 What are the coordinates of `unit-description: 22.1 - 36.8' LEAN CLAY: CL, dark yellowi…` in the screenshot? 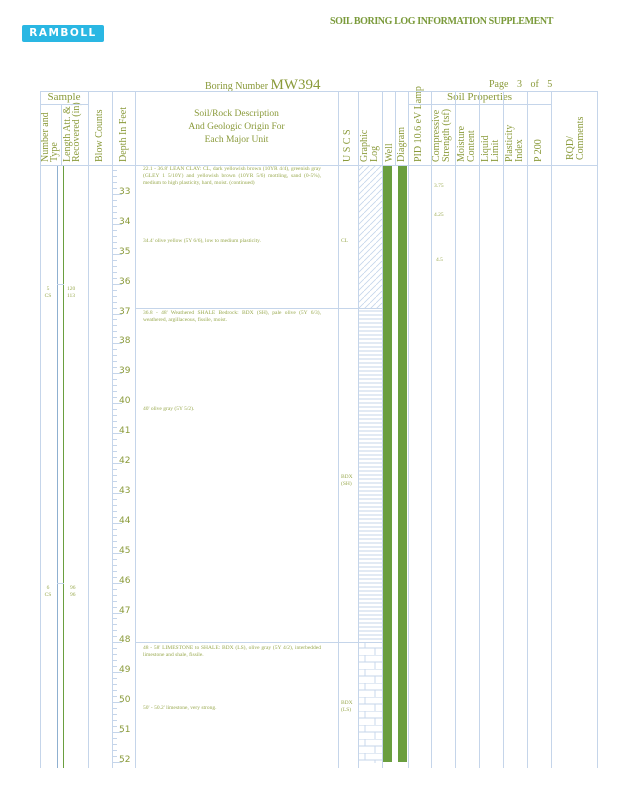 It's located at (232, 176).